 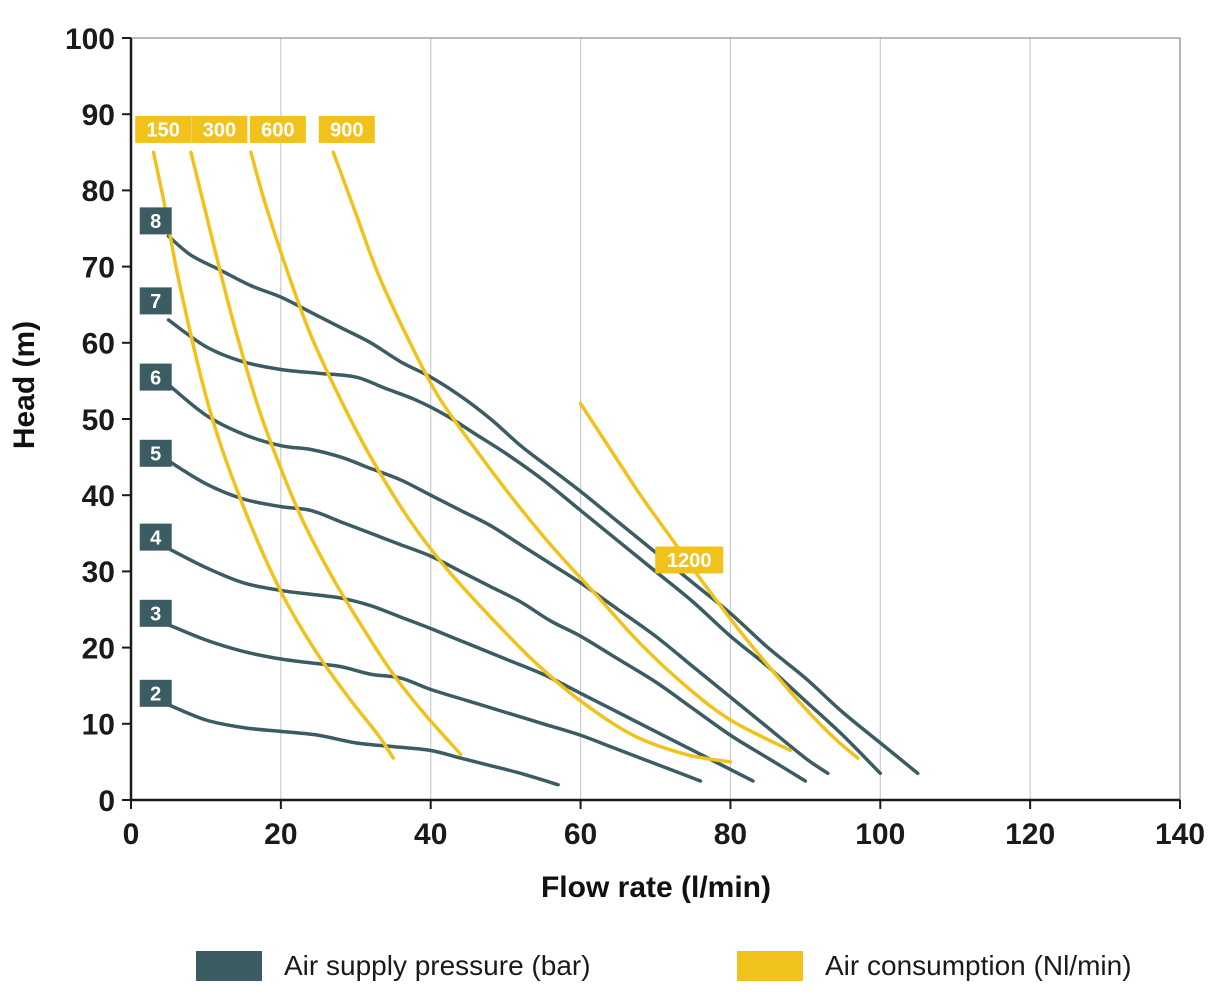 I want to click on svg-text: 3, so click(x=155, y=615).